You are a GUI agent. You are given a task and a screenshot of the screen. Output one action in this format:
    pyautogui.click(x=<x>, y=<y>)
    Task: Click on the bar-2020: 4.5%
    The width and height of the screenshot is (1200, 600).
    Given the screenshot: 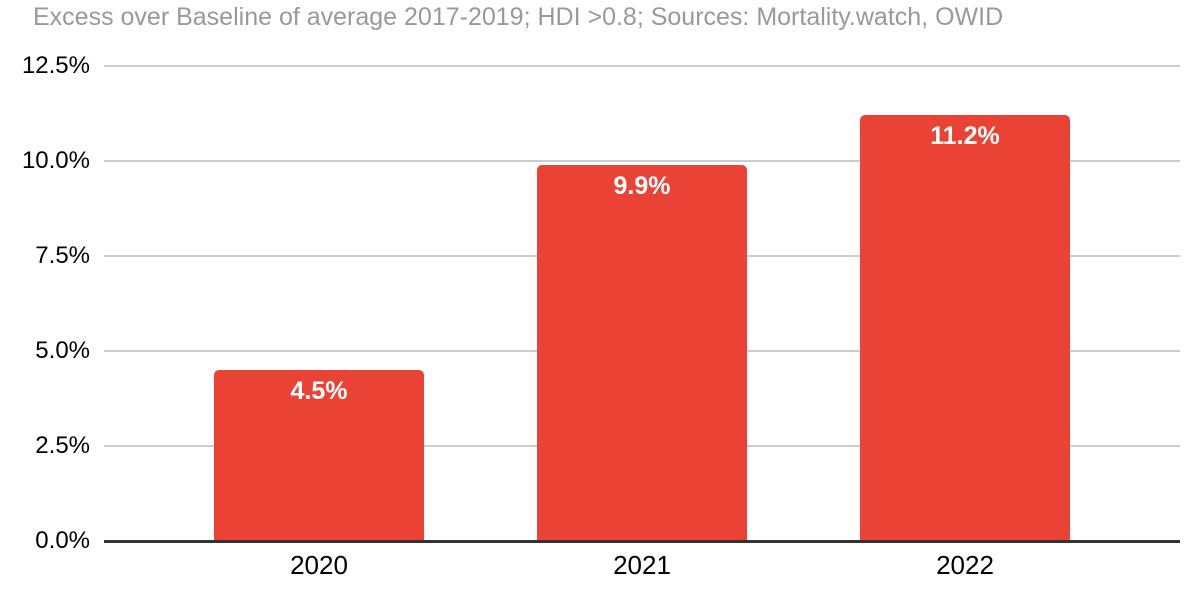 What is the action you would take?
    pyautogui.click(x=319, y=455)
    